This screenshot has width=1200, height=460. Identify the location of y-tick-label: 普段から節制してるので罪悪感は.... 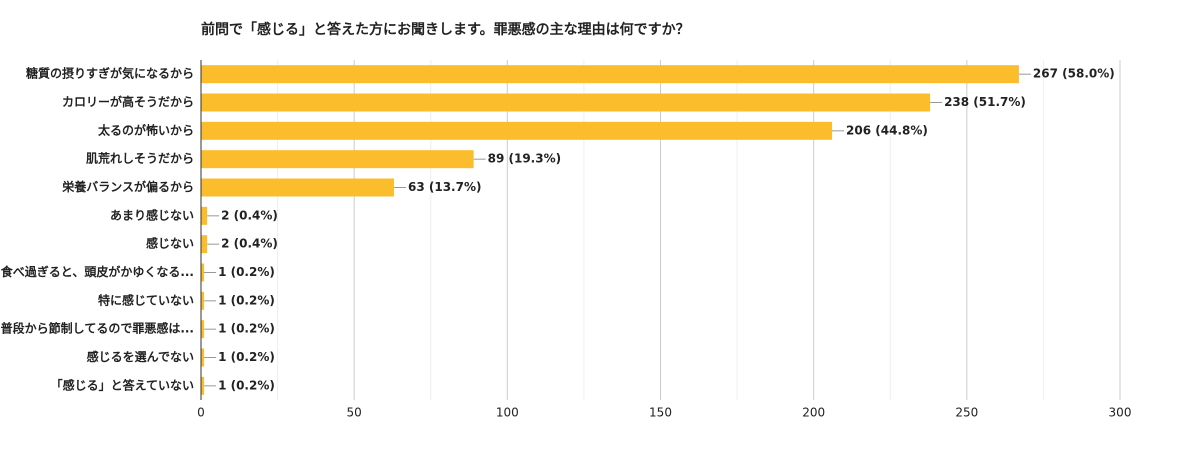
(97, 328).